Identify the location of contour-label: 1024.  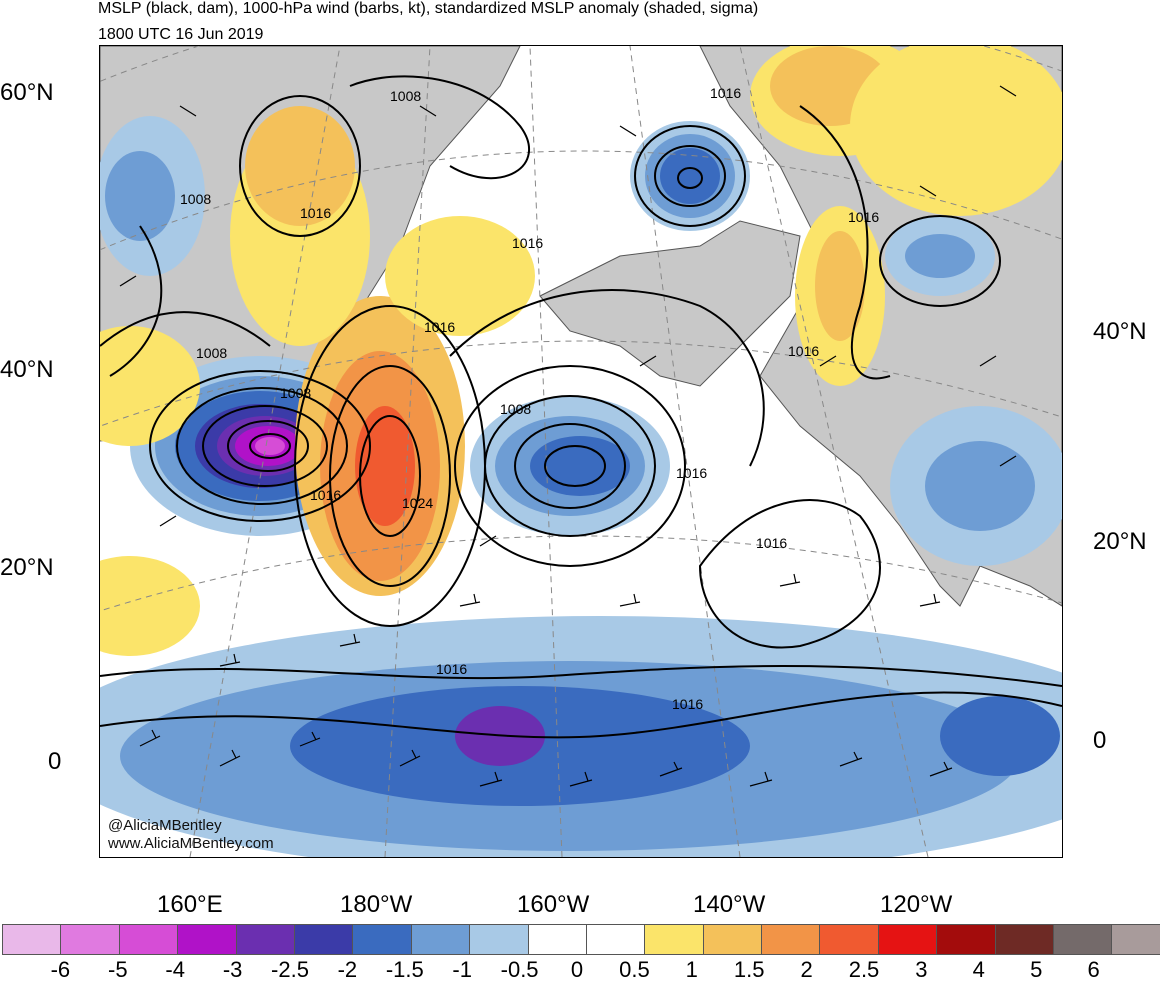
(417, 503).